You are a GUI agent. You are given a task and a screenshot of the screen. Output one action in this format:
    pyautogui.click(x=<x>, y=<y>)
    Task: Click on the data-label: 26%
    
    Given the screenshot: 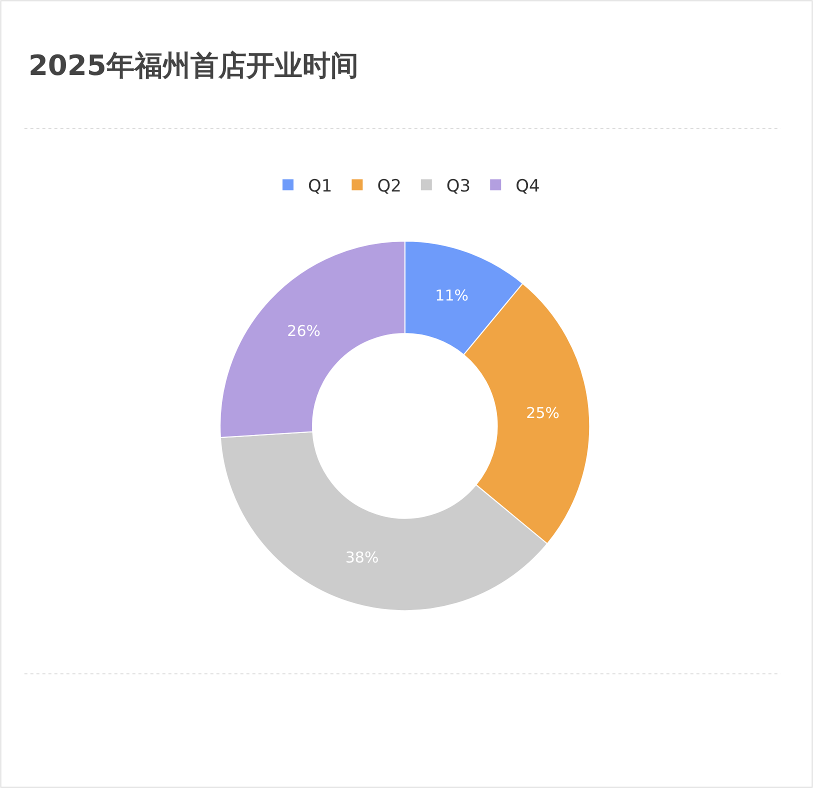 What is the action you would take?
    pyautogui.click(x=304, y=331)
    